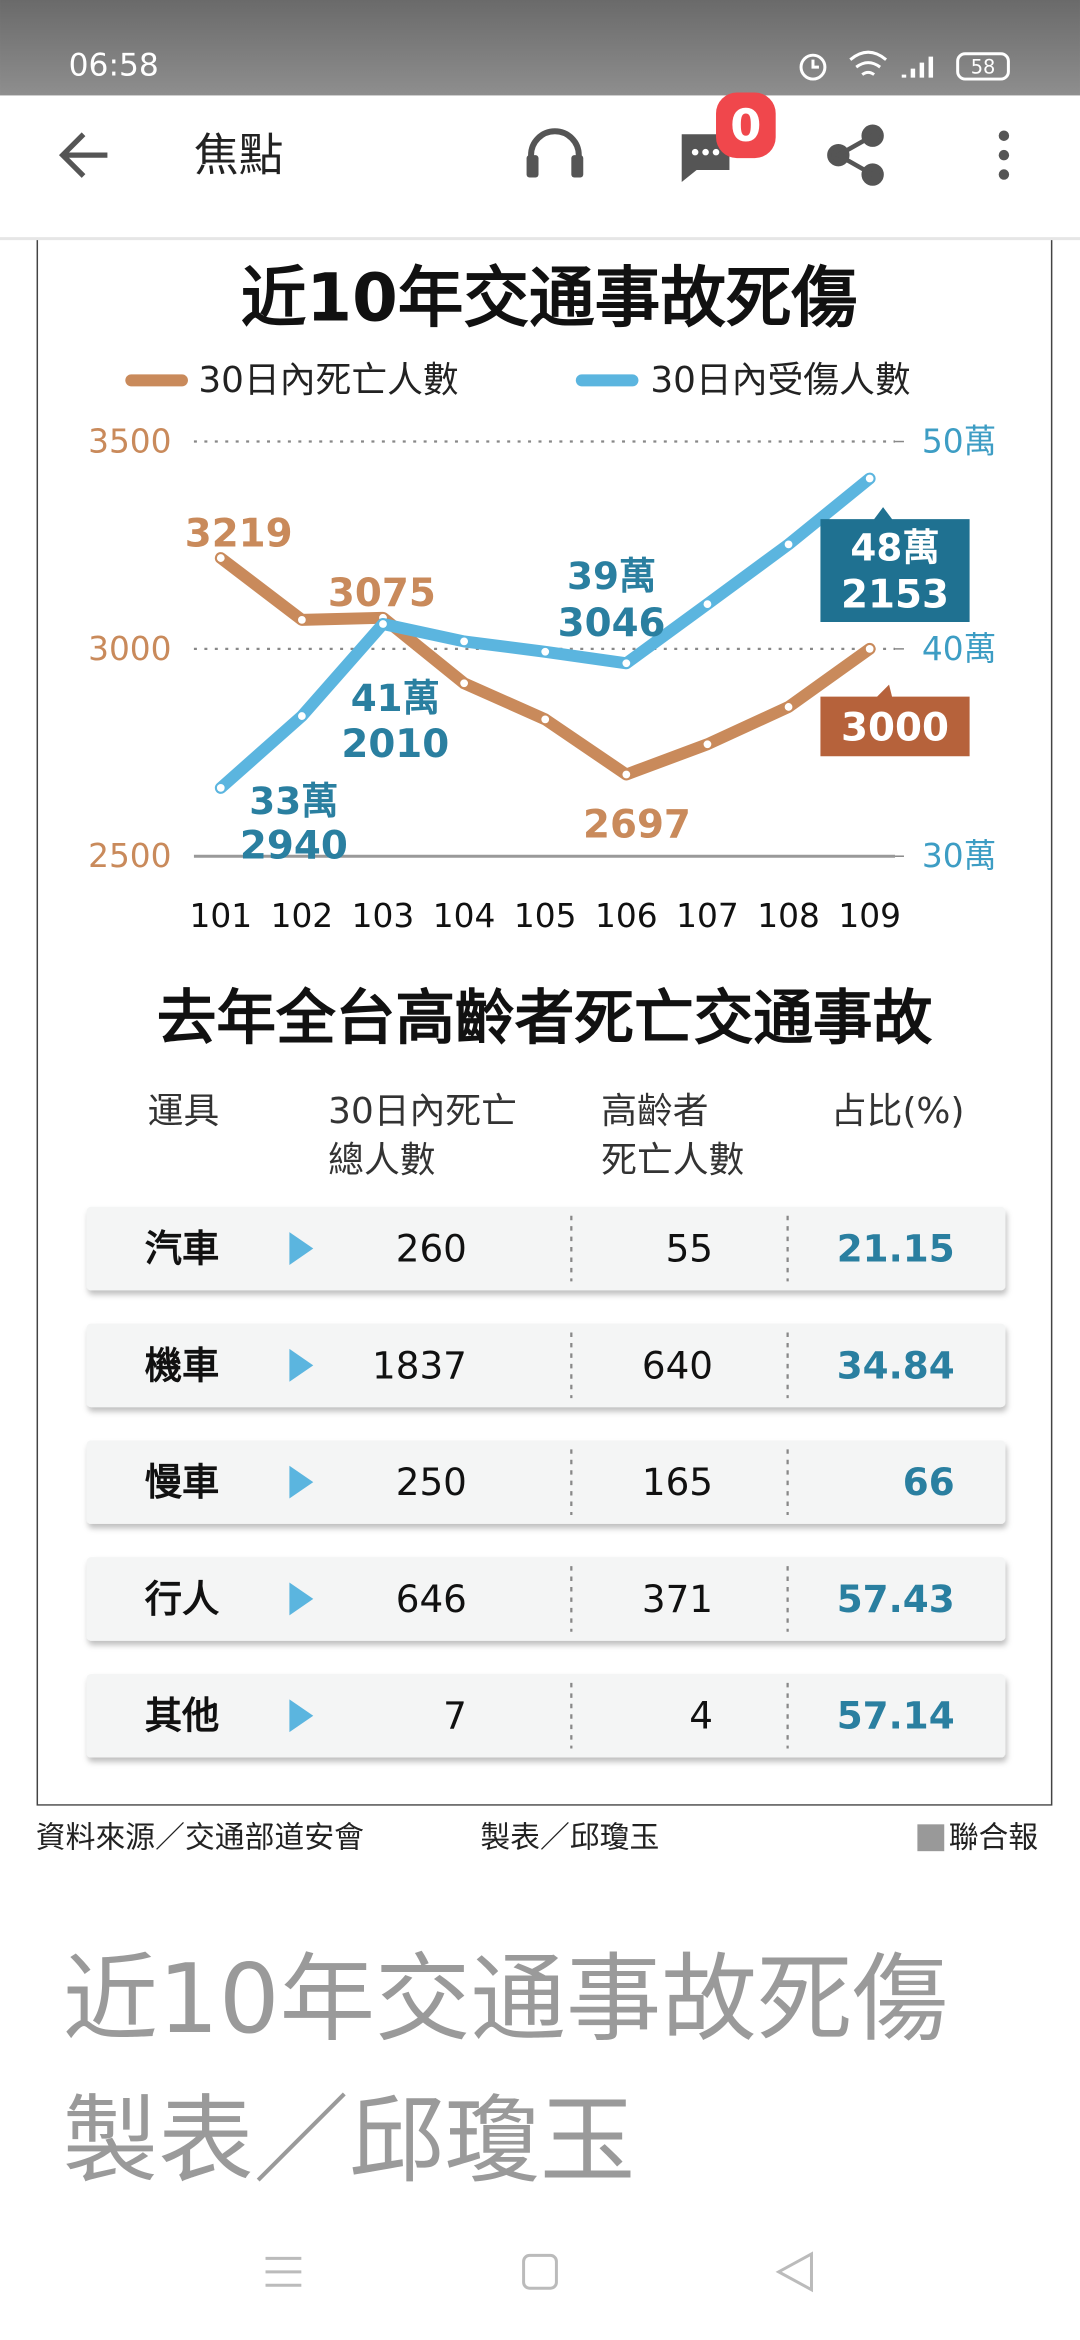  Describe the element at coordinates (382, 593) in the screenshot. I see `data-label: 3075` at that location.